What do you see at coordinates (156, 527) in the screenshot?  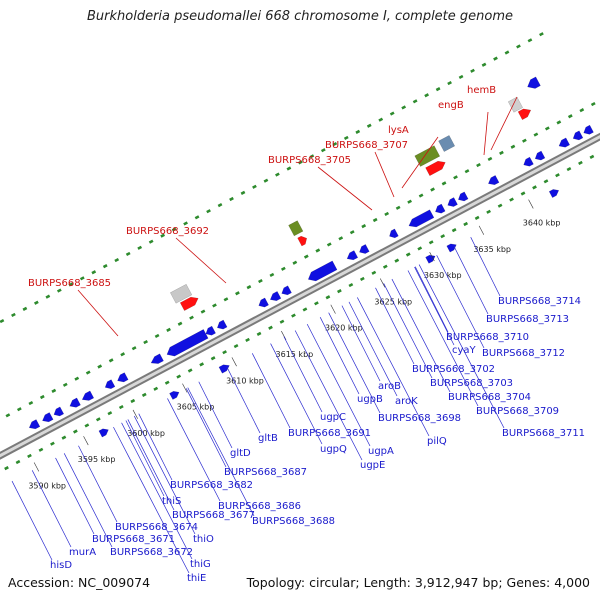 I see `blue-gene-label: BURPS668_3674` at bounding box center [156, 527].